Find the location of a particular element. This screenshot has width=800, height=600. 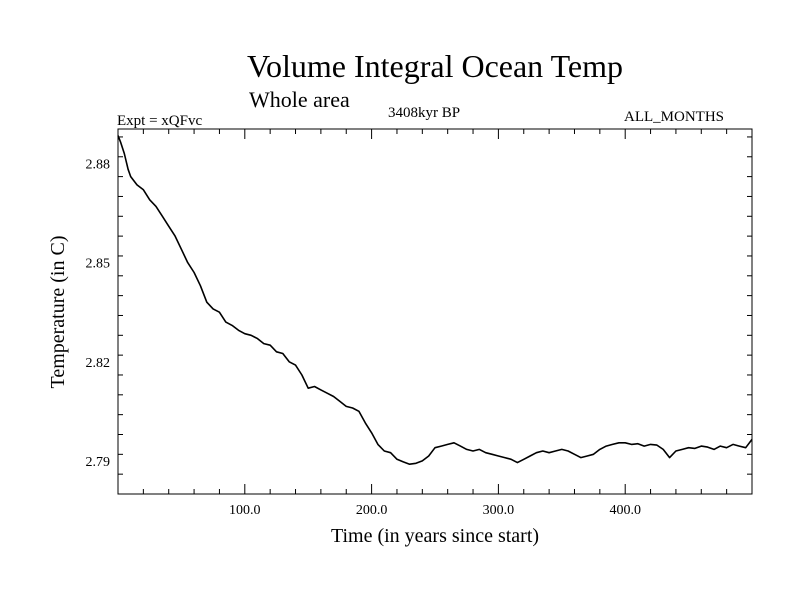

x-tick-label: 400.0 is located at coordinates (625, 510).